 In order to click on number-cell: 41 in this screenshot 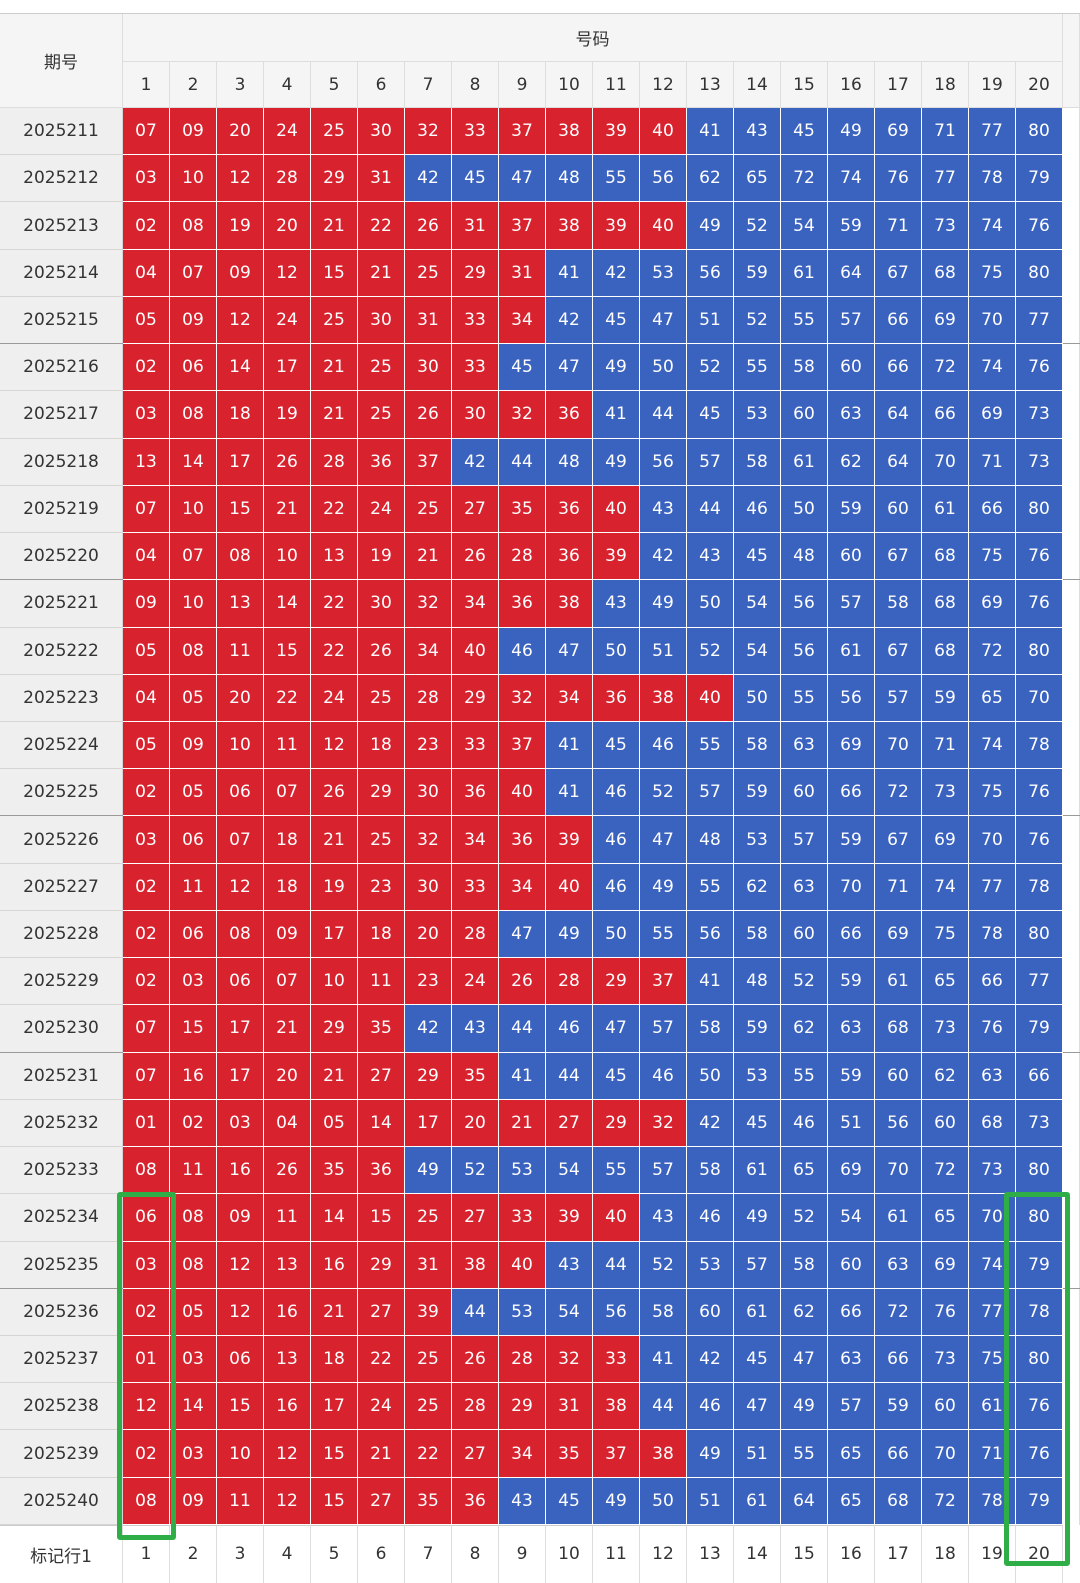, I will do `click(710, 132)`.